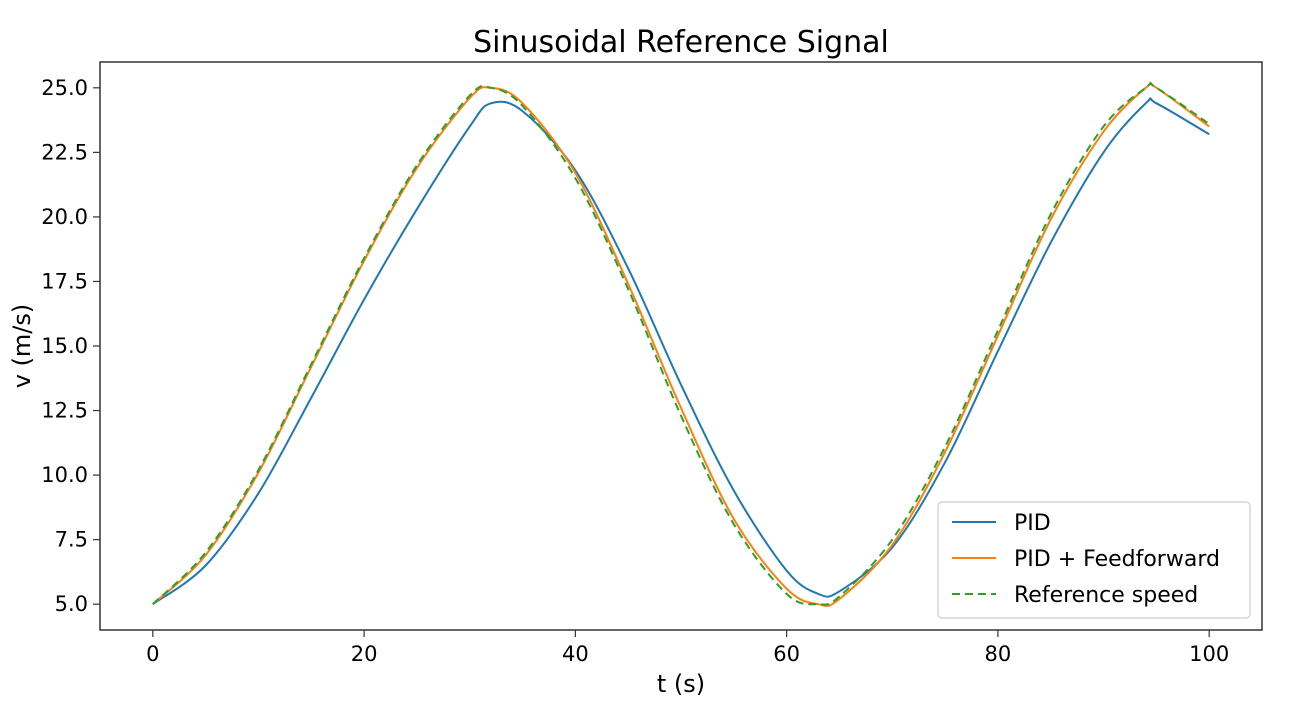  I want to click on x-tick-label: 40, so click(575, 654).